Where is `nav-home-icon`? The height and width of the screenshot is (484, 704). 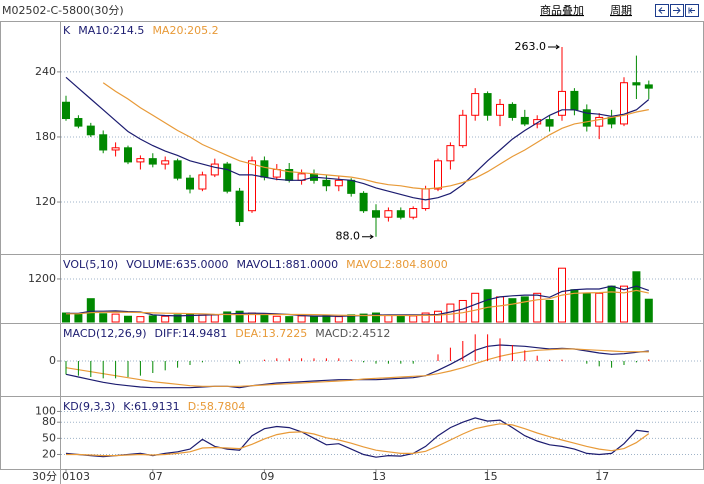 nav-home-icon is located at coordinates (691, 10).